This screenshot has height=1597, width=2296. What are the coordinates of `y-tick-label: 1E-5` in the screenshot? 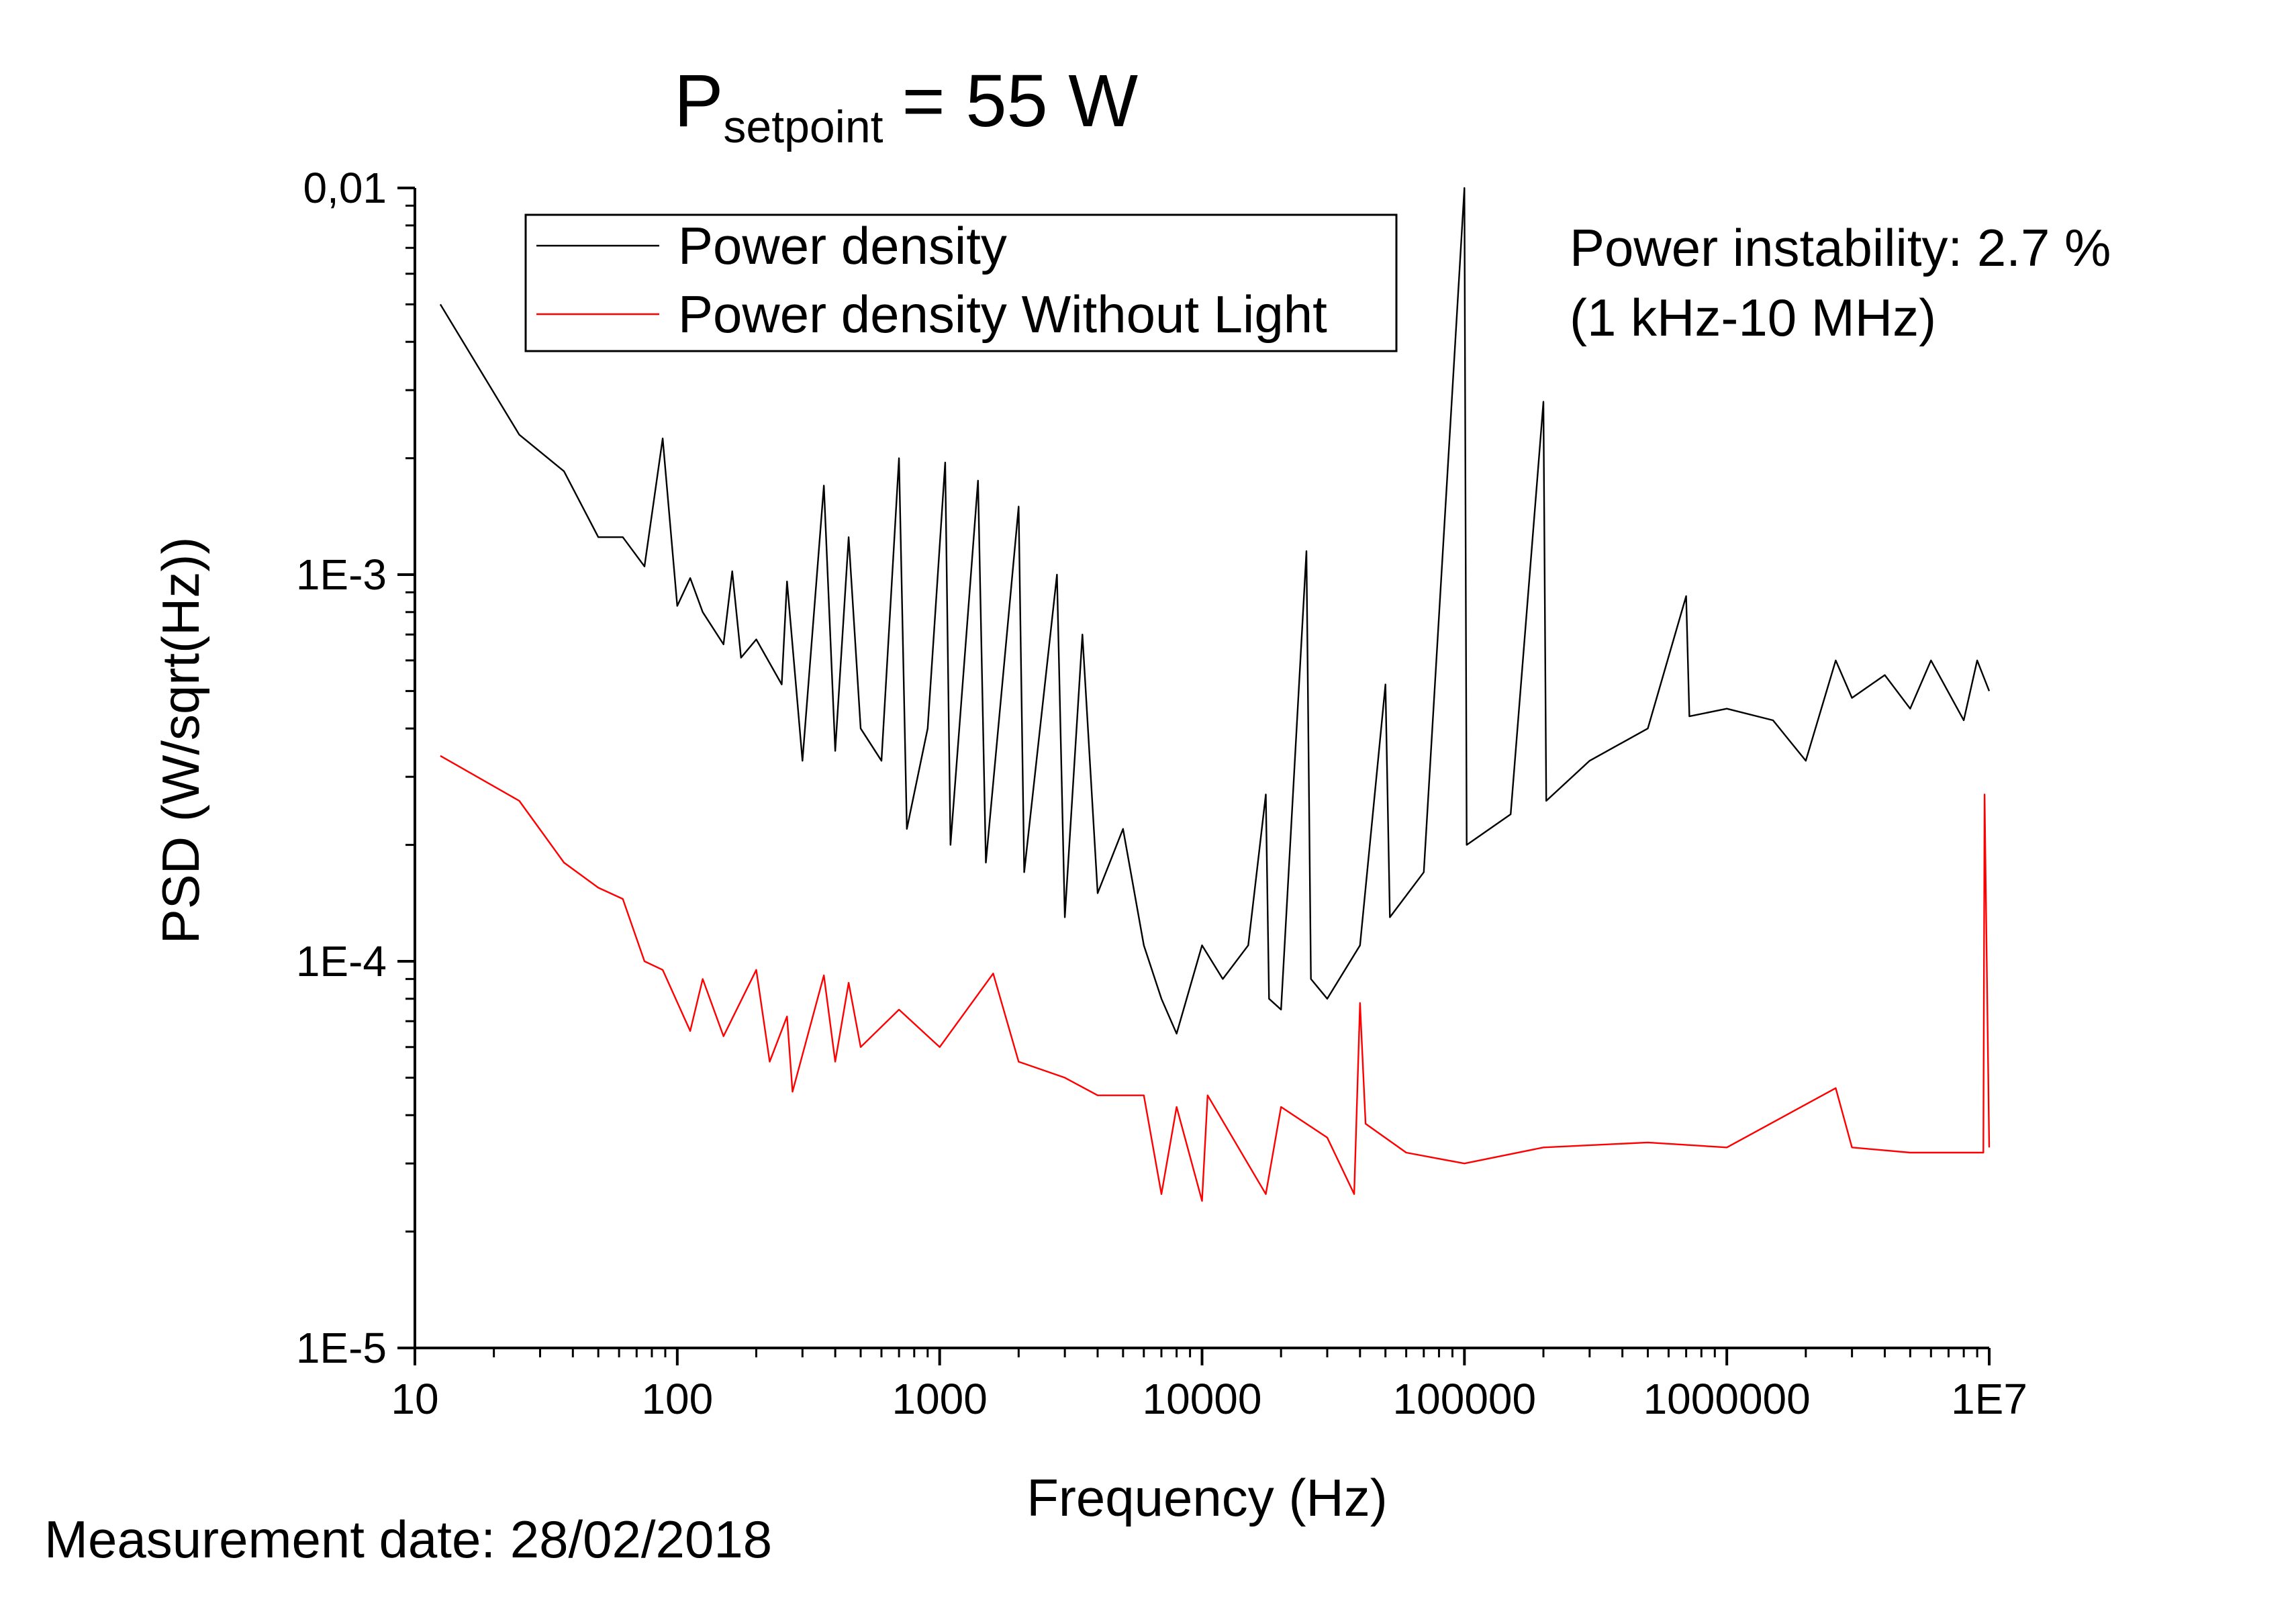 It's located at (342, 1348).